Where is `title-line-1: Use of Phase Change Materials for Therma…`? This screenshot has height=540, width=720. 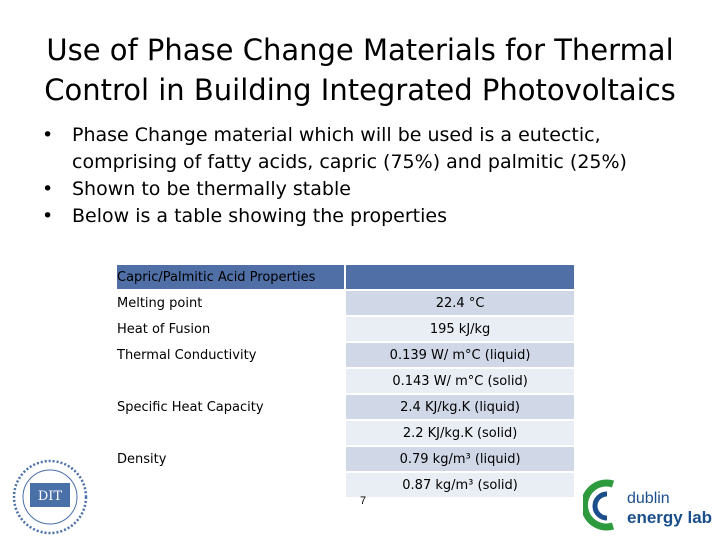 title-line-1: Use of Phase Change Materials for Therma… is located at coordinates (360, 50).